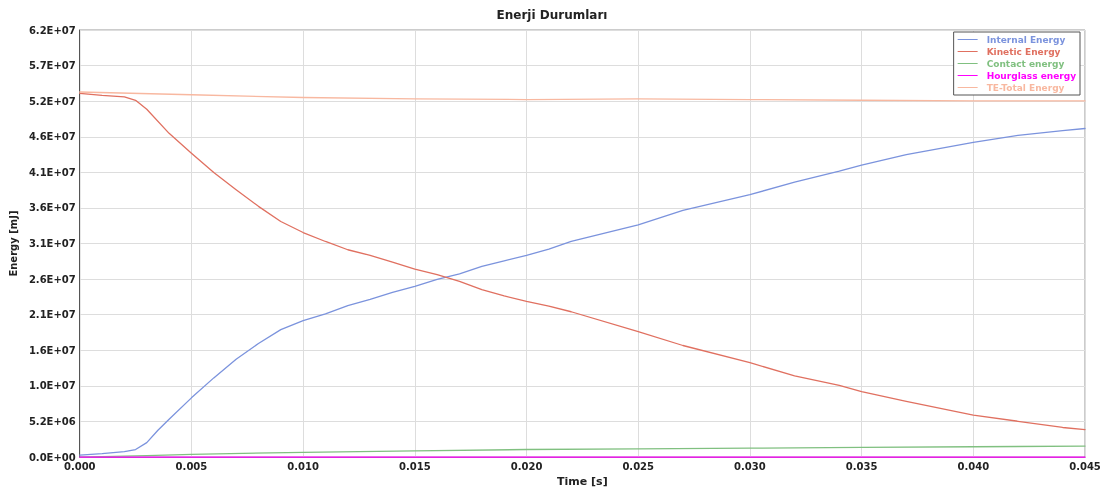 The height and width of the screenshot is (492, 1104). Describe the element at coordinates (52, 386) in the screenshot. I see `y-tick-label: 1.0E+07` at that location.